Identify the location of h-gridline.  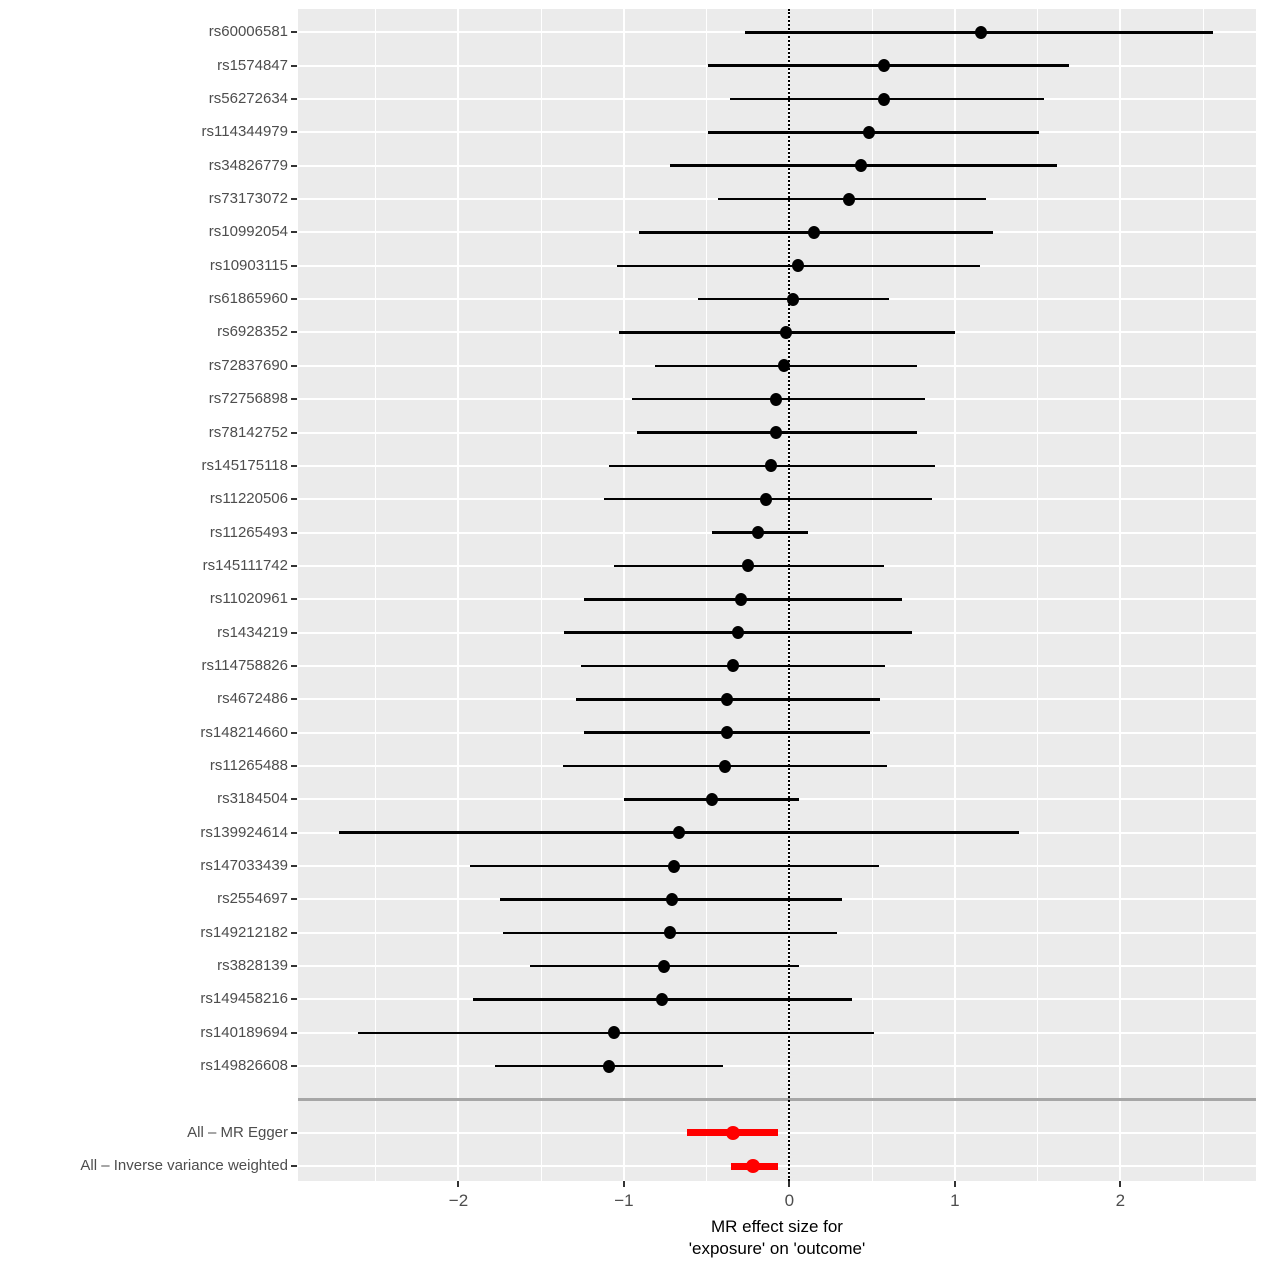
(777, 1066).